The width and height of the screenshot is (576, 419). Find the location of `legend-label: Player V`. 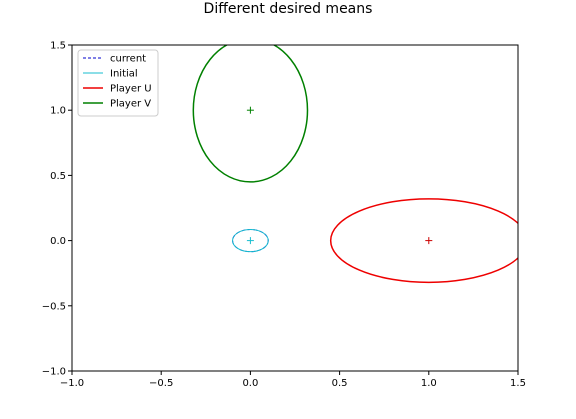

legend-label: Player V is located at coordinates (130, 104).